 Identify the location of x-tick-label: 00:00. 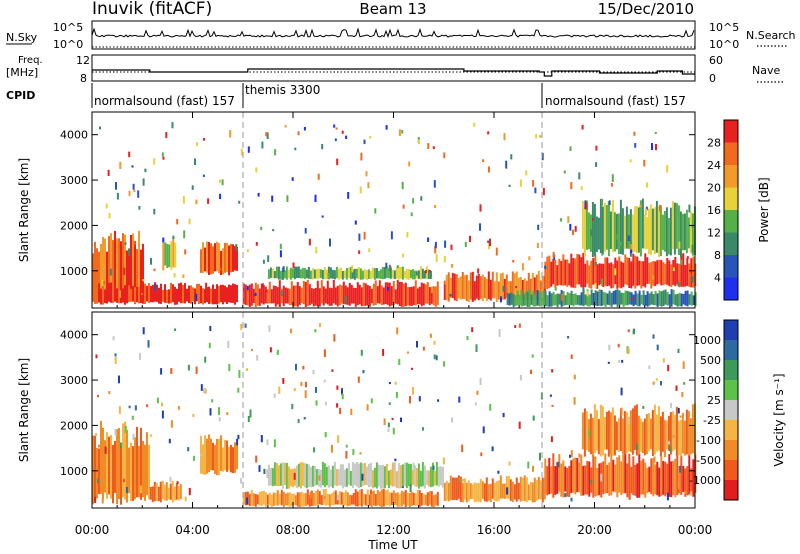
(92, 530).